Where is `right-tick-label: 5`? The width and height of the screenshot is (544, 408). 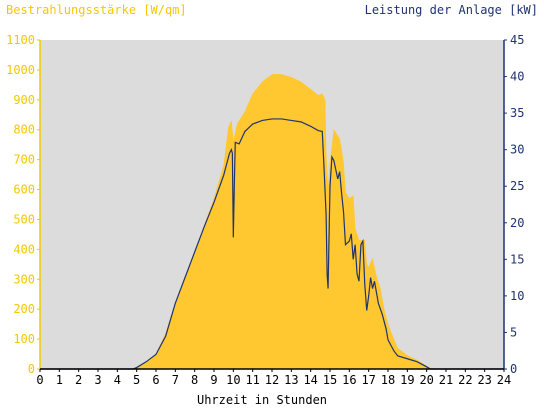 right-tick-label: 5 is located at coordinates (513, 332).